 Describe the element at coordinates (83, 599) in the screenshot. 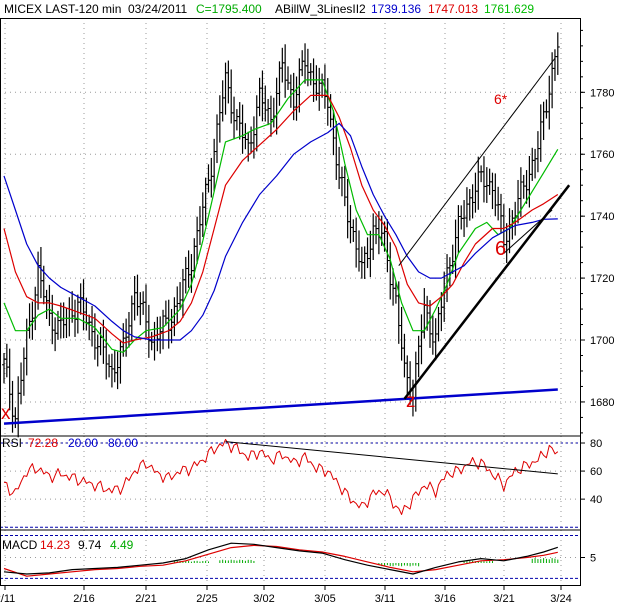

I see `x-tick-label: 2/16` at that location.